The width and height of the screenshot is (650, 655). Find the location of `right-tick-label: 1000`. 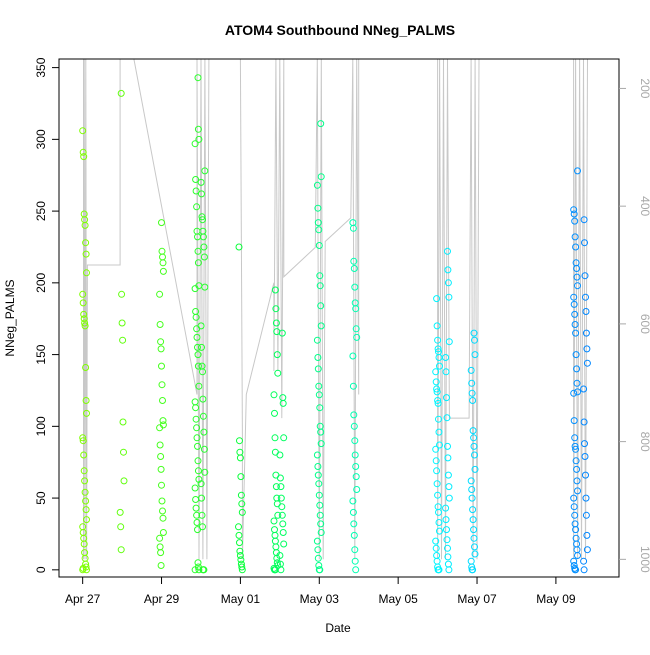

right-tick-label: 1000 is located at coordinates (644, 559).